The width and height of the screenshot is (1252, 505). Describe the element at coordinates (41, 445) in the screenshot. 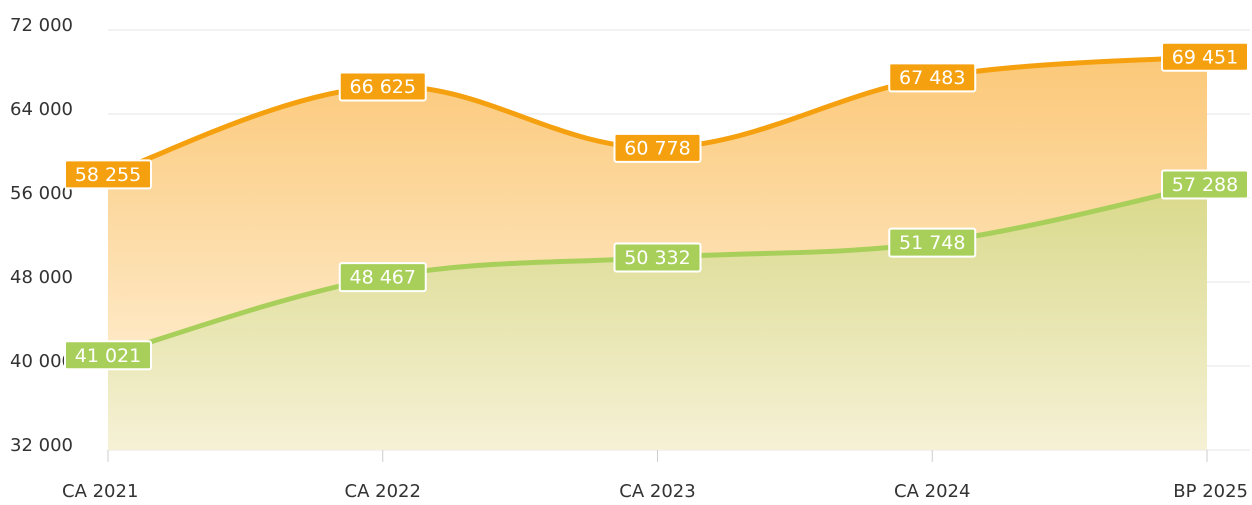

I see `y-tick-label: 32 000` at that location.